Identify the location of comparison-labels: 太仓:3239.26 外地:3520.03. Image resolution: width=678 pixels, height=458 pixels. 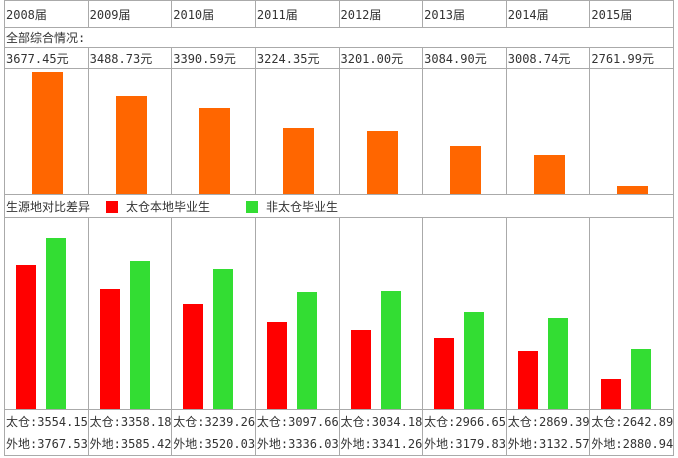
(213, 432).